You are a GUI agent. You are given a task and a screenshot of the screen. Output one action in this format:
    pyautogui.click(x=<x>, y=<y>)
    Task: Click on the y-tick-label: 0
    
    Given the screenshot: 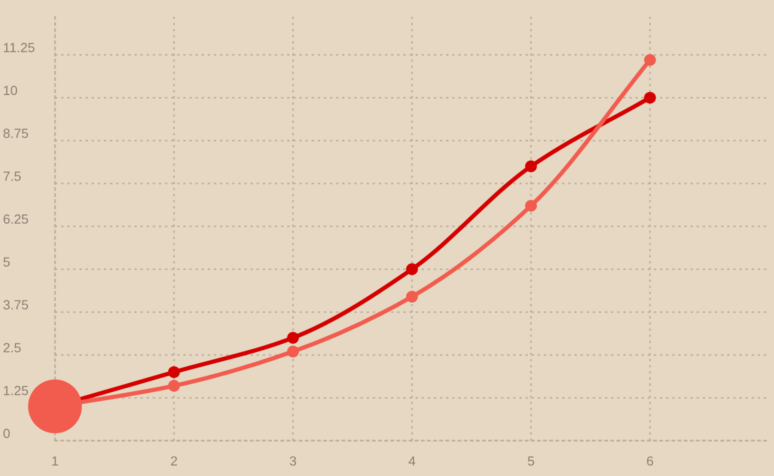 What is the action you would take?
    pyautogui.click(x=6, y=433)
    